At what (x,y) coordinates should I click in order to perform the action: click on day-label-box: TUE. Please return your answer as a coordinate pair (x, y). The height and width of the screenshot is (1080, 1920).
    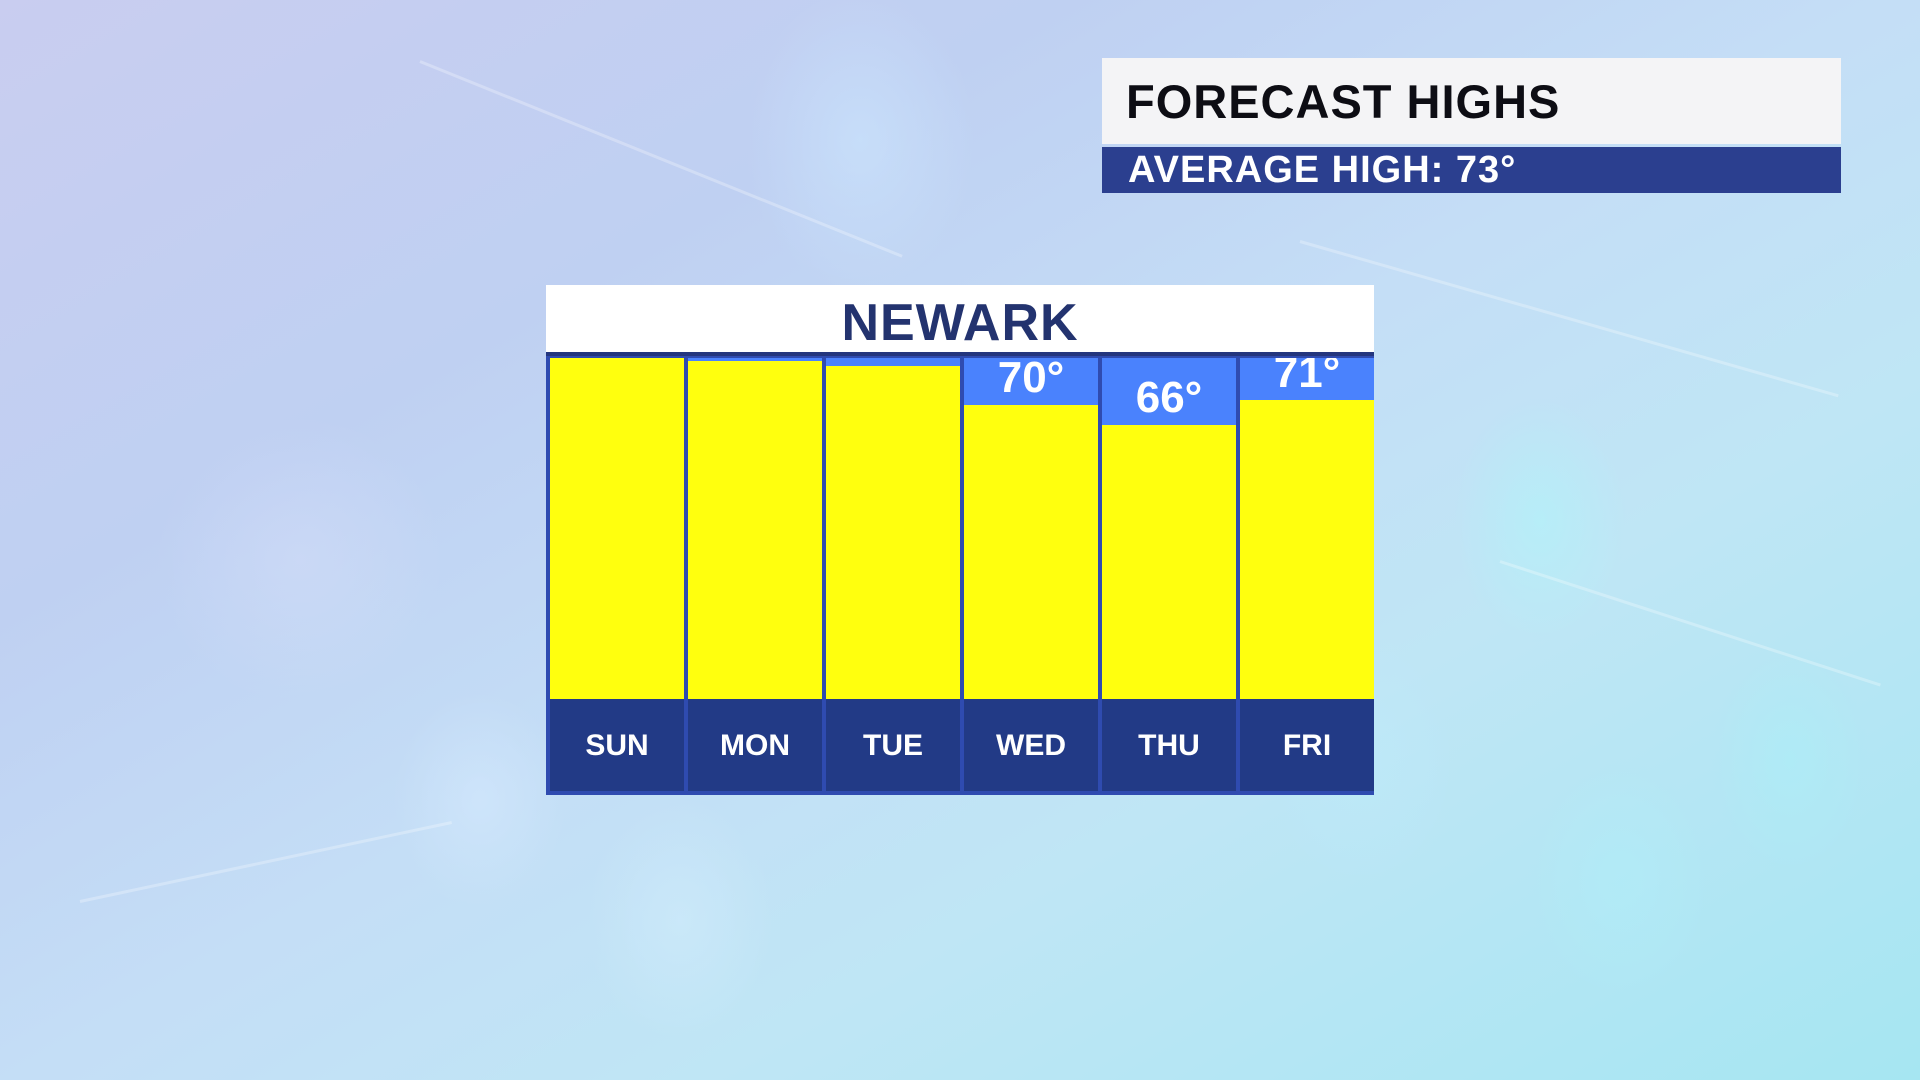
    Looking at the image, I should click on (893, 745).